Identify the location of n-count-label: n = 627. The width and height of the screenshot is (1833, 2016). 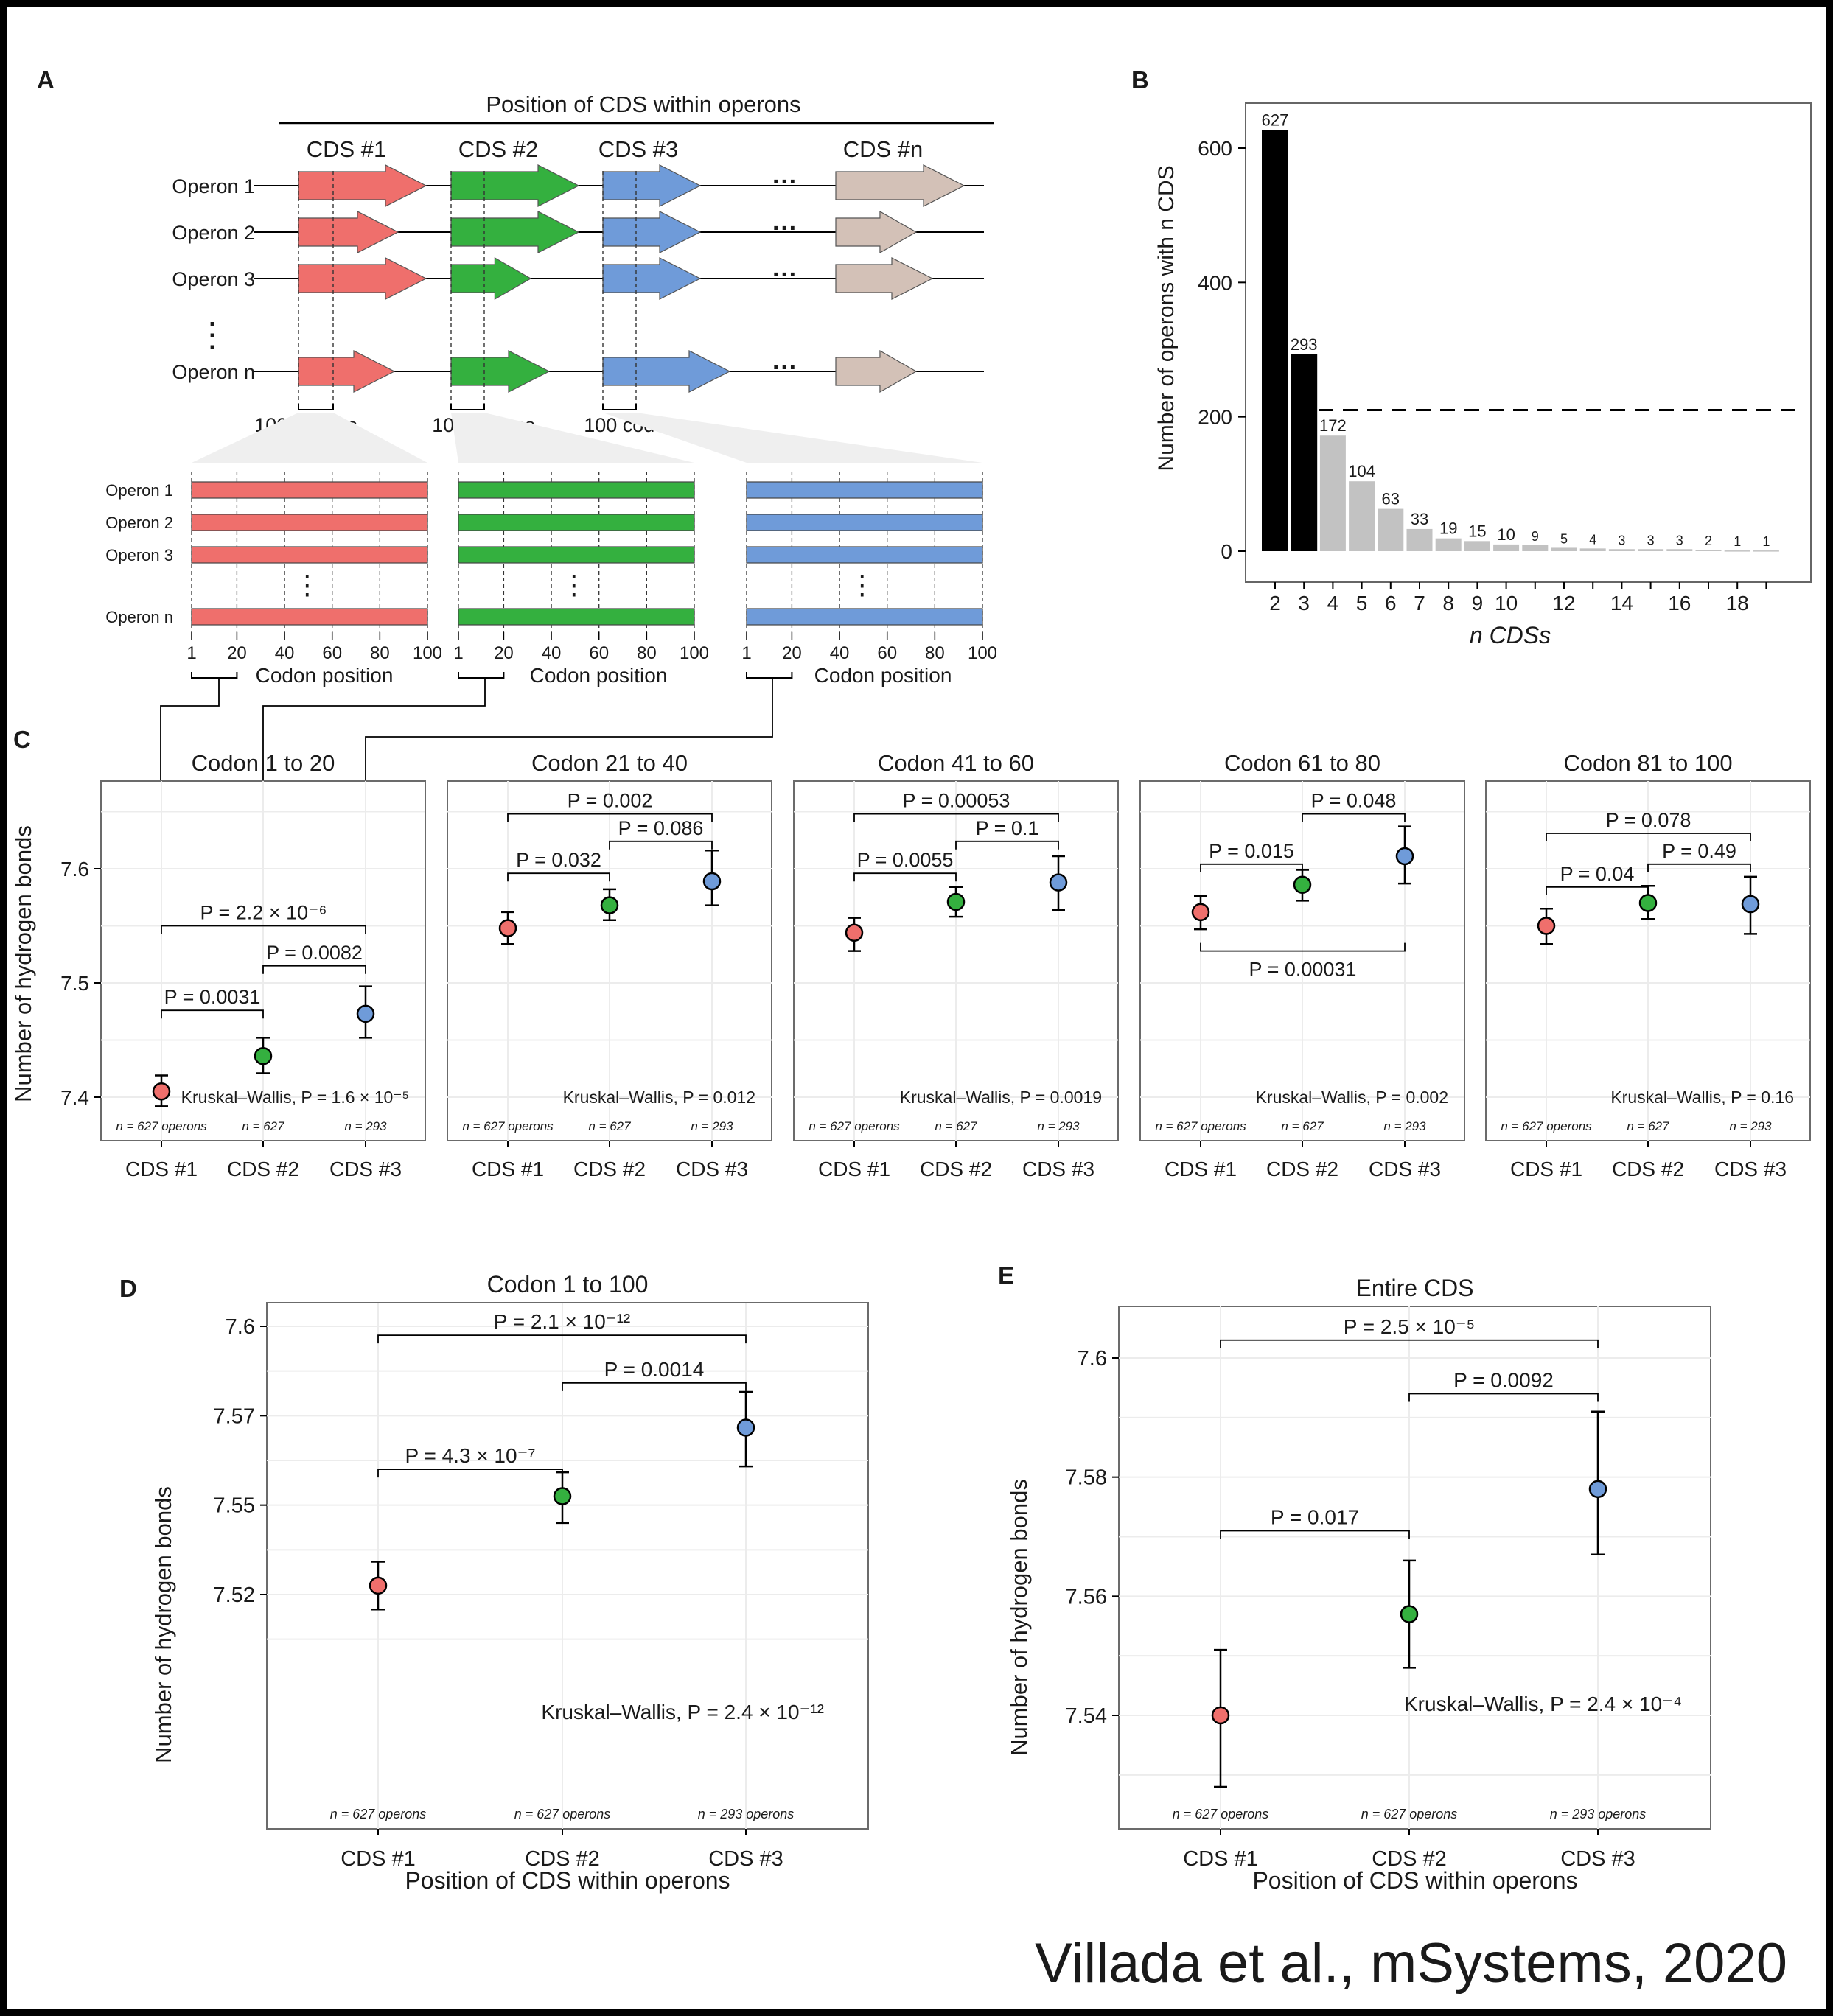
(956, 1126).